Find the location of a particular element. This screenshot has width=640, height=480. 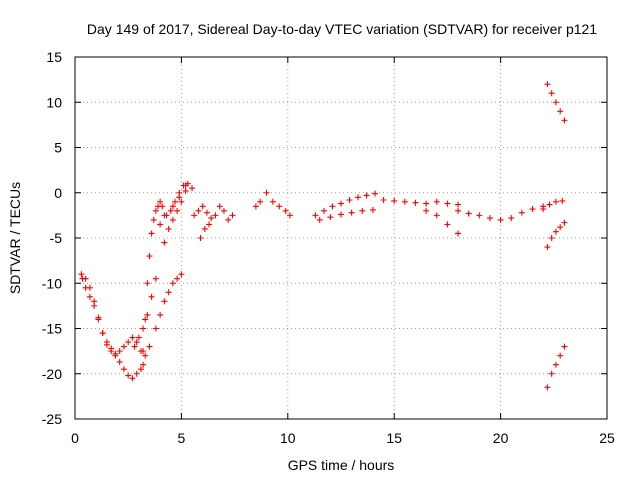

series-arc-a is located at coordinates (113, 328).